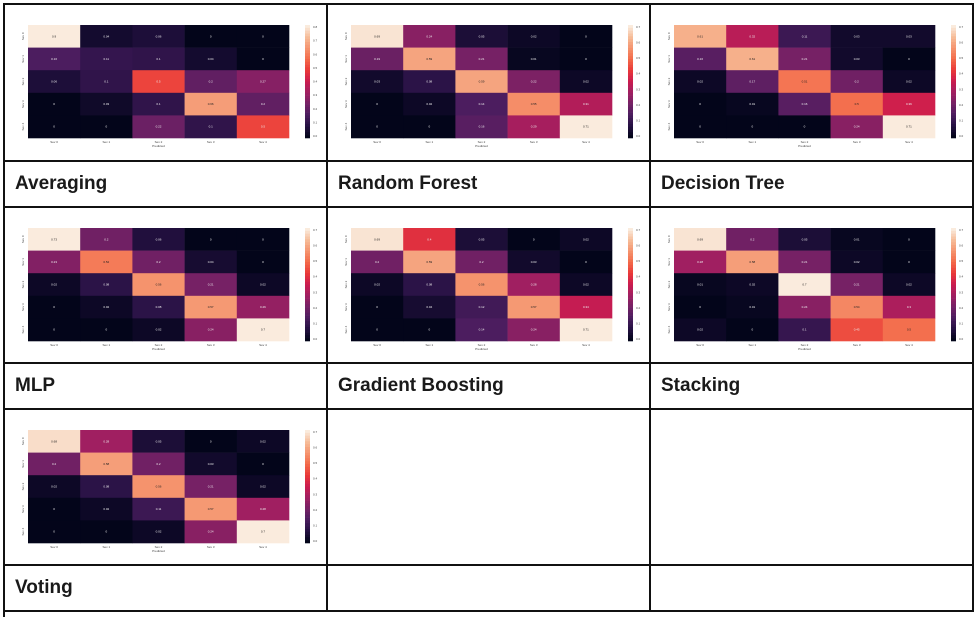  I want to click on label-random-forest: Random Forest, so click(489, 185).